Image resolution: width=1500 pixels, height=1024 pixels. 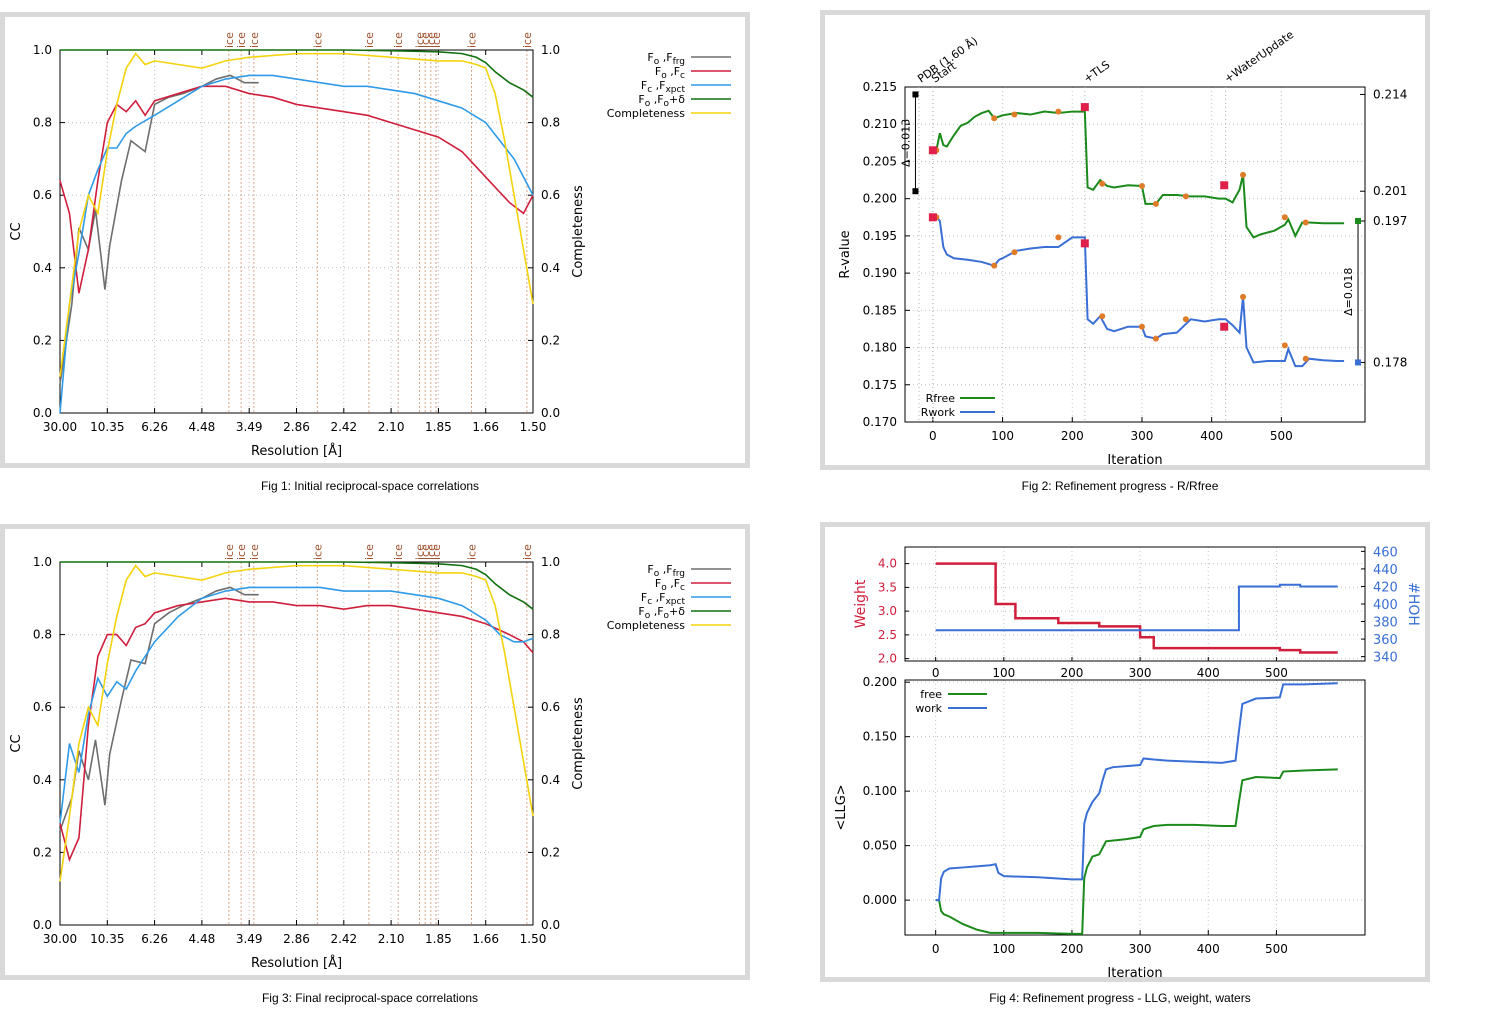 What do you see at coordinates (880, 87) in the screenshot?
I see `y-tick-label: 0.215` at bounding box center [880, 87].